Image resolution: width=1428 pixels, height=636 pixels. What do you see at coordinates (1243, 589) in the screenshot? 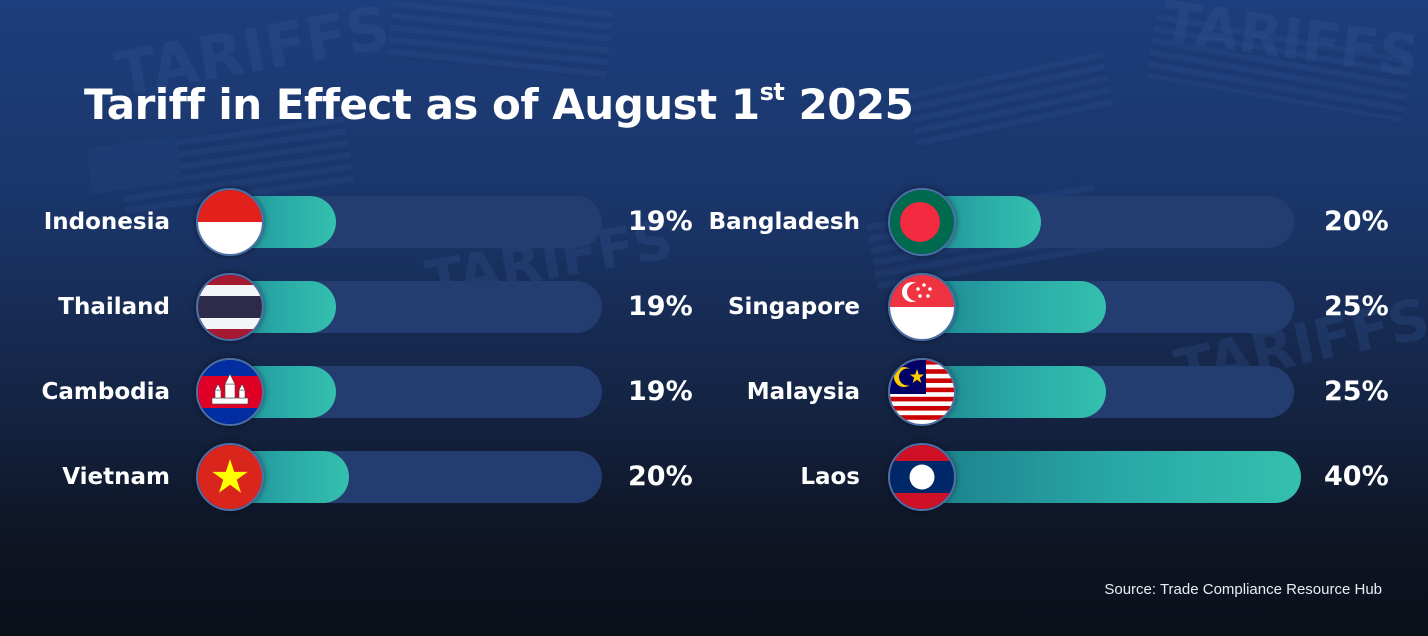
I see `source-note: Source: Trade Compliance Resource Hub` at bounding box center [1243, 589].